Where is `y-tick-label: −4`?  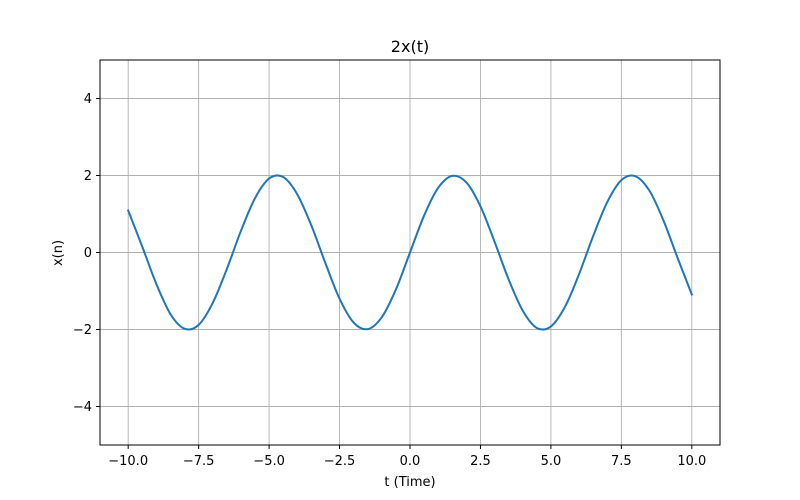 y-tick-label: −4 is located at coordinates (82, 407).